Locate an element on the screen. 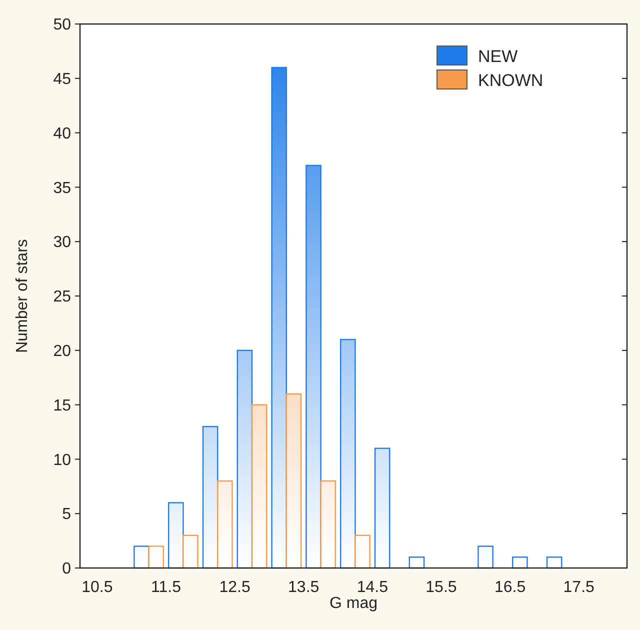 This screenshot has height=630, width=640. x-tick-label: 11.5 is located at coordinates (166, 587).